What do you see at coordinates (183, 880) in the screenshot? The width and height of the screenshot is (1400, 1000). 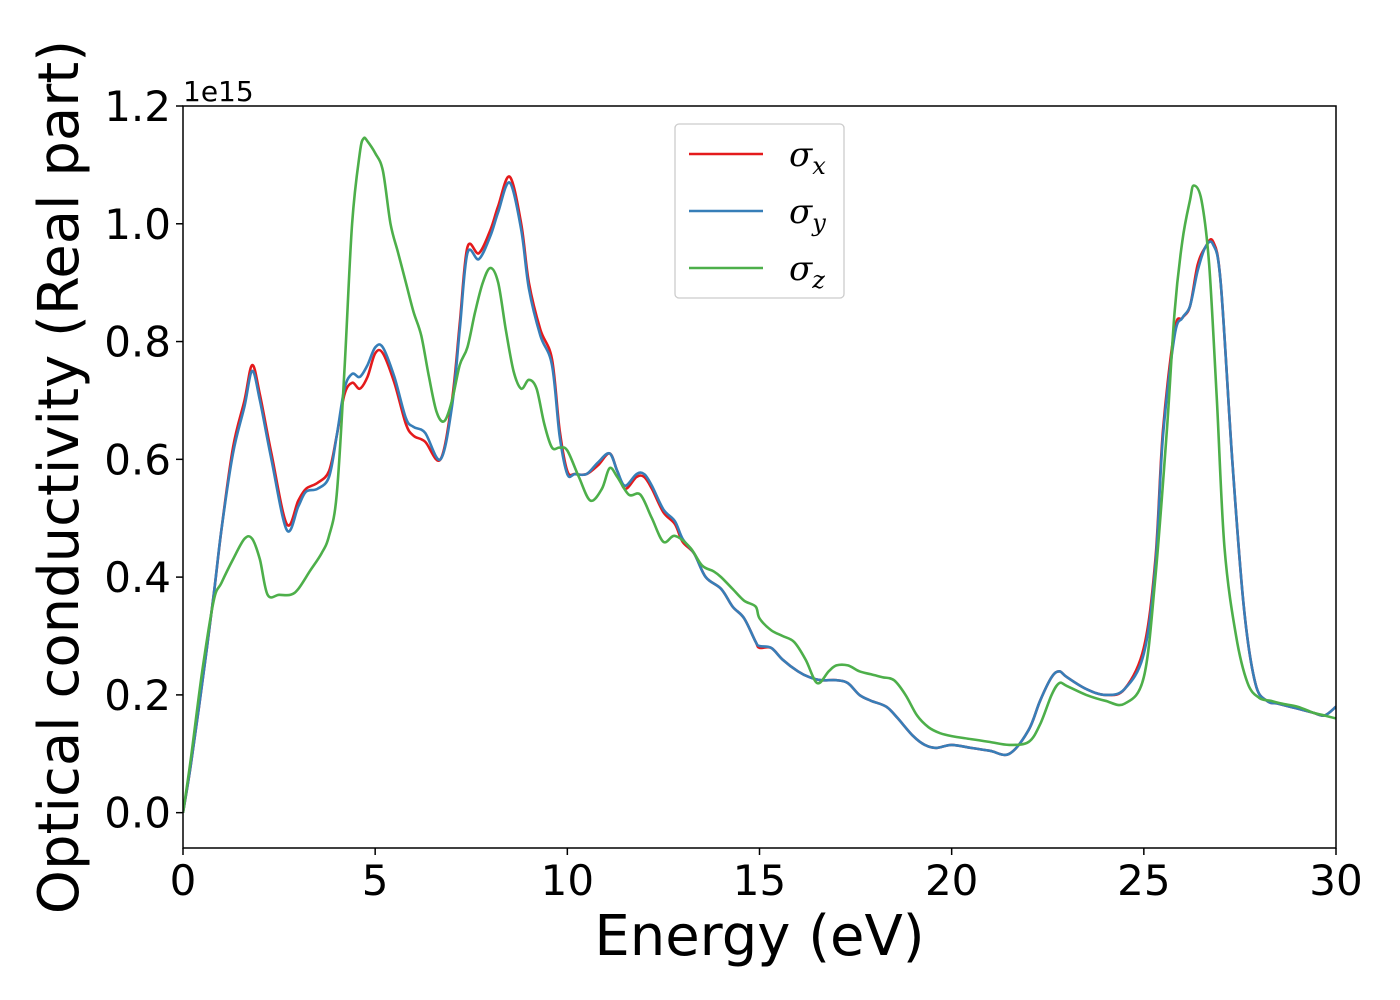 I see `x-tick-label: 0` at bounding box center [183, 880].